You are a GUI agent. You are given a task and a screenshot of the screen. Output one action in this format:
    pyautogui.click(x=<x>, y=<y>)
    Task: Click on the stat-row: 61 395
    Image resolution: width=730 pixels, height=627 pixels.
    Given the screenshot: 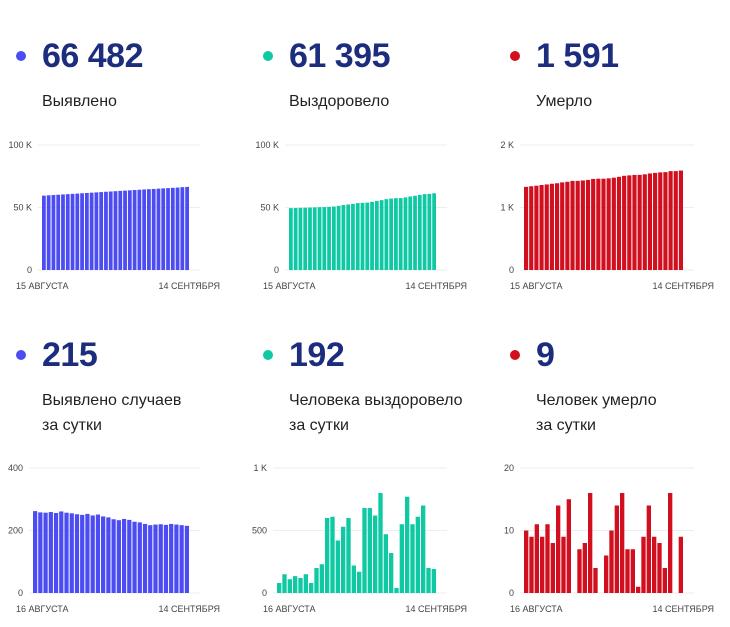 What is the action you would take?
    pyautogui.click(x=327, y=56)
    